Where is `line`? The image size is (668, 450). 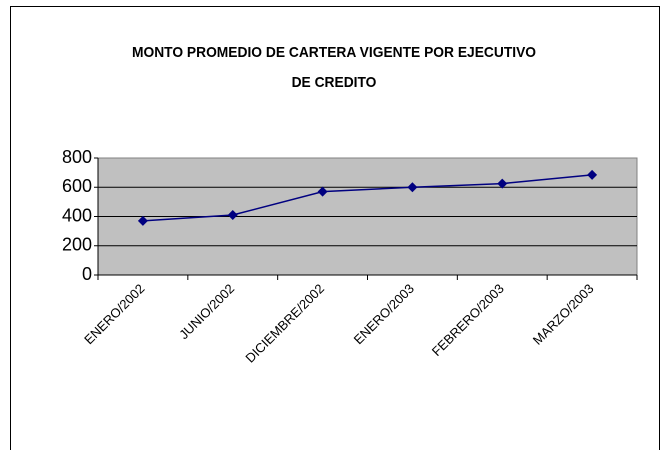 line is located at coordinates (367, 198).